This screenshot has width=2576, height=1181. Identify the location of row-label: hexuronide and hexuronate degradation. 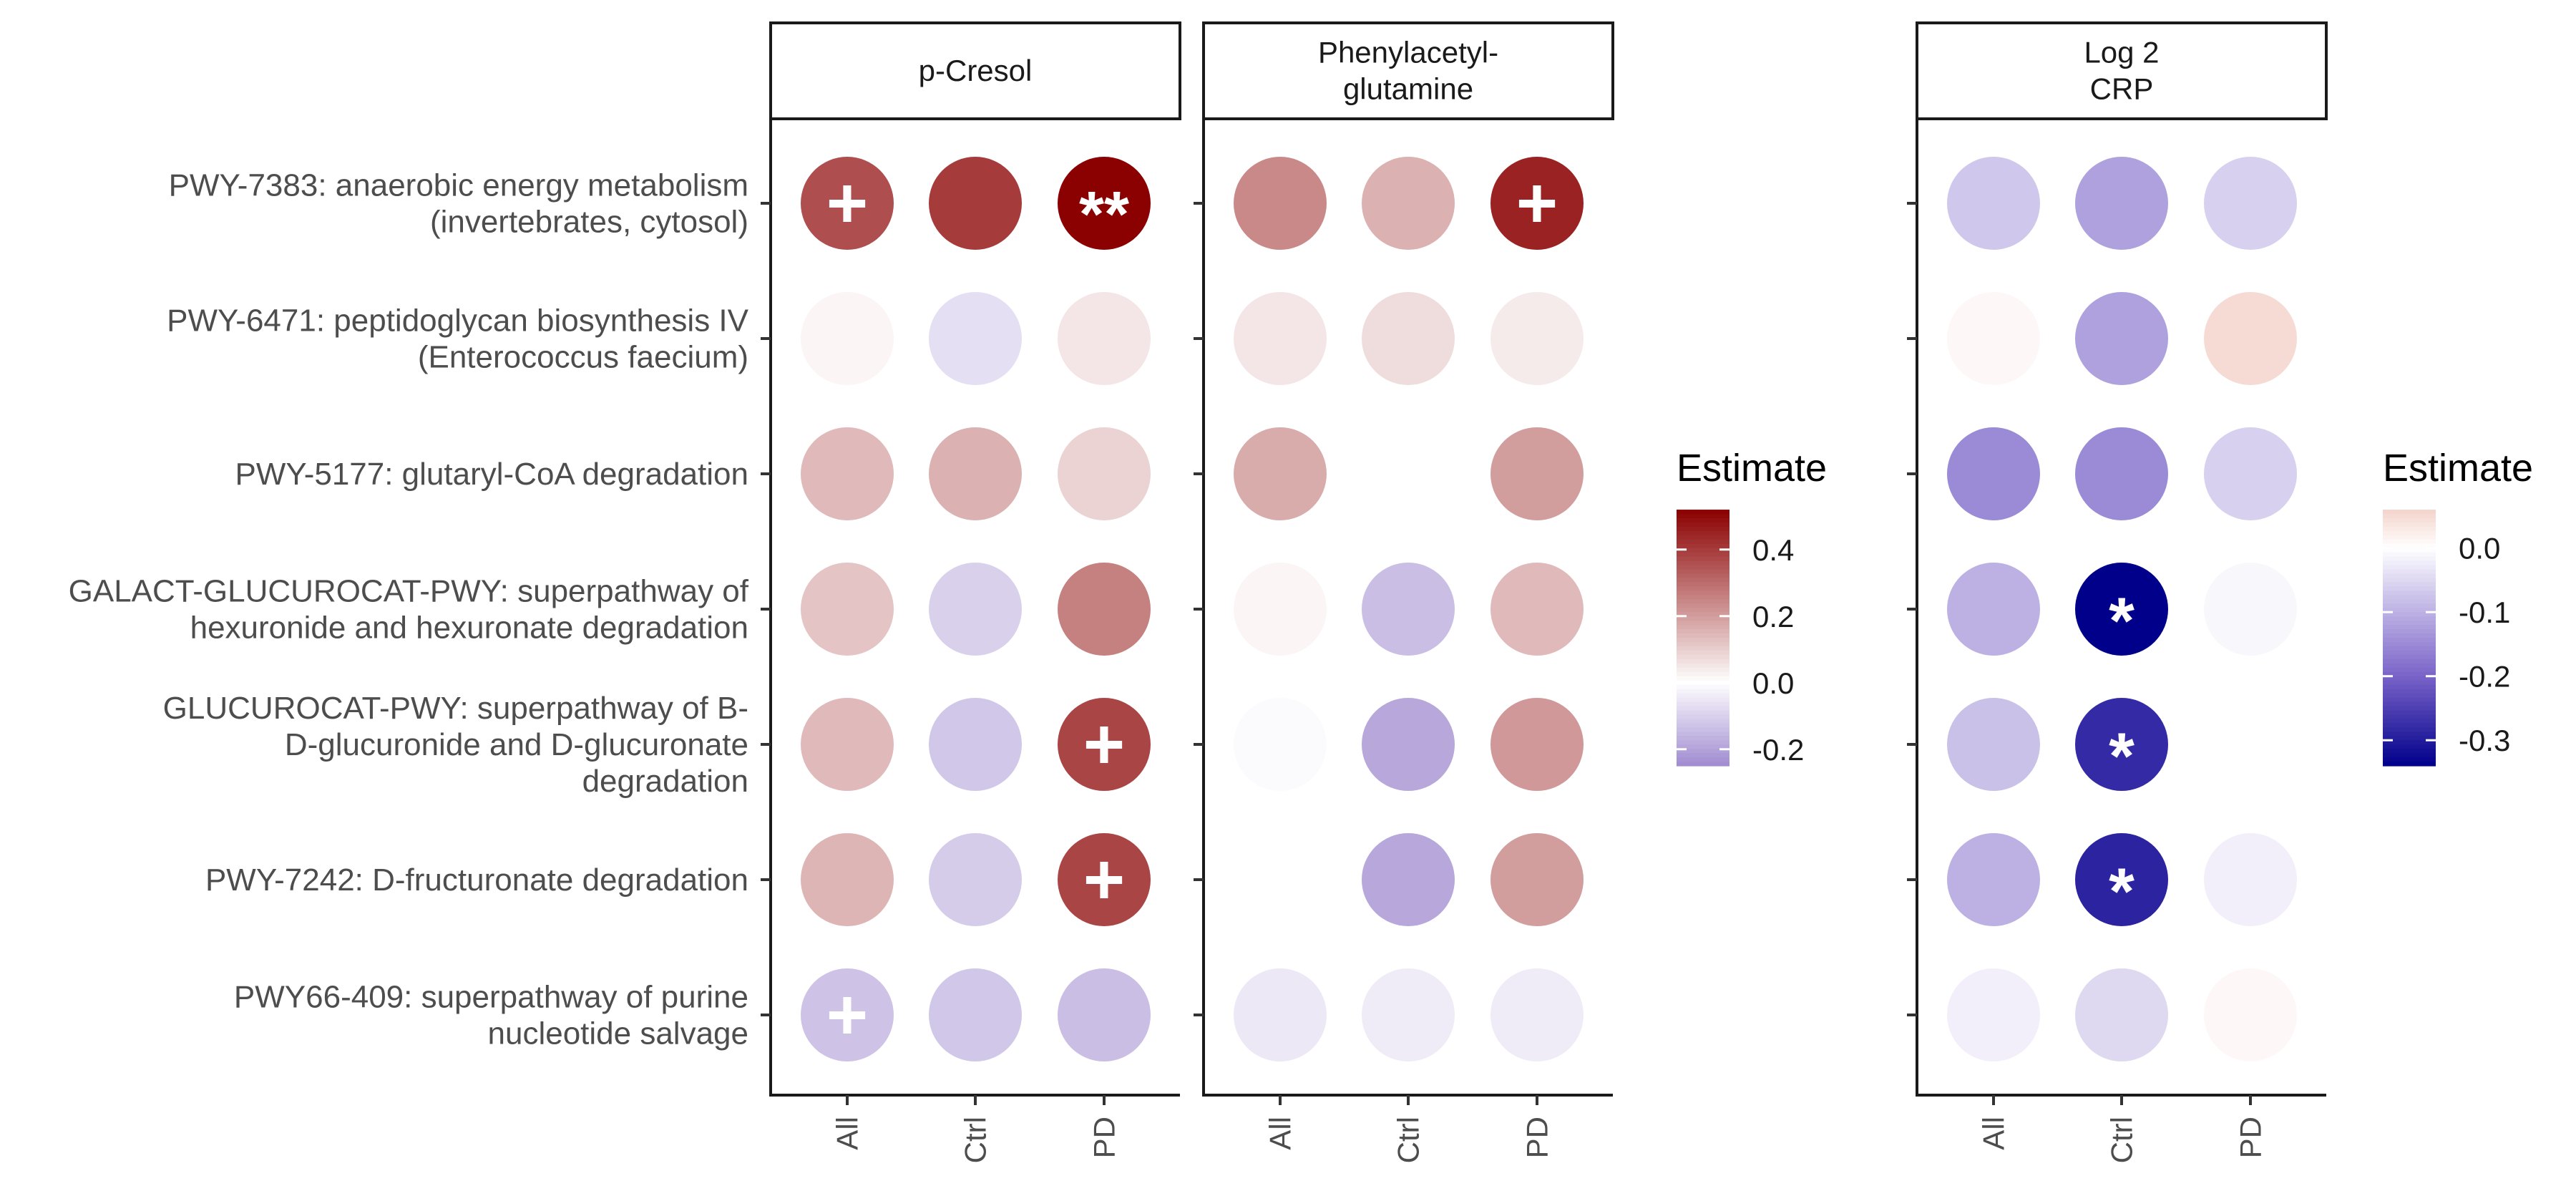
(469, 628).